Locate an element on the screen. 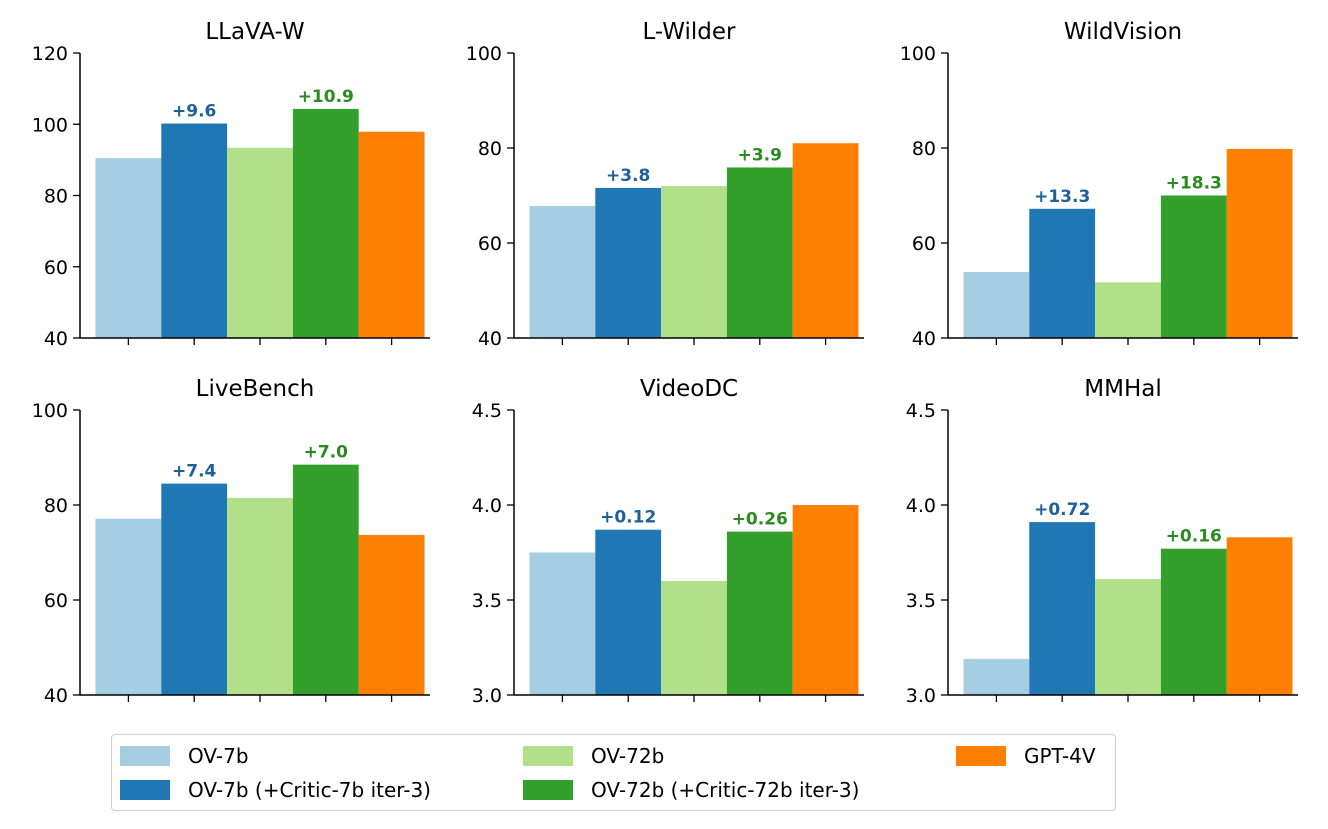 The width and height of the screenshot is (1328, 829). annotation-llava-w-0: +9.6 is located at coordinates (194, 112).